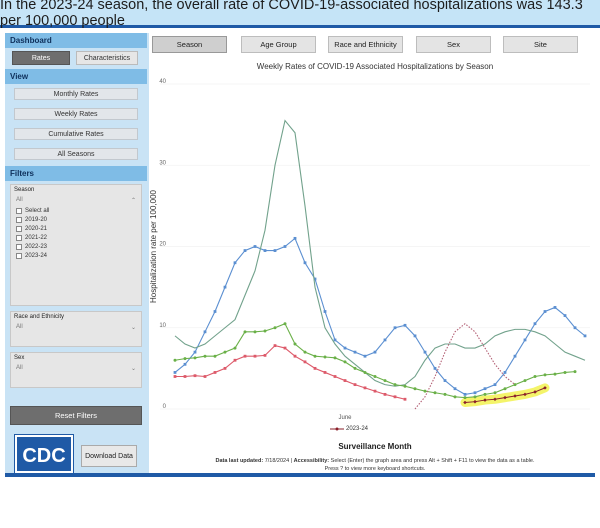  What do you see at coordinates (239, 461) in the screenshot?
I see `updated-label: Data last updated:` at bounding box center [239, 461].